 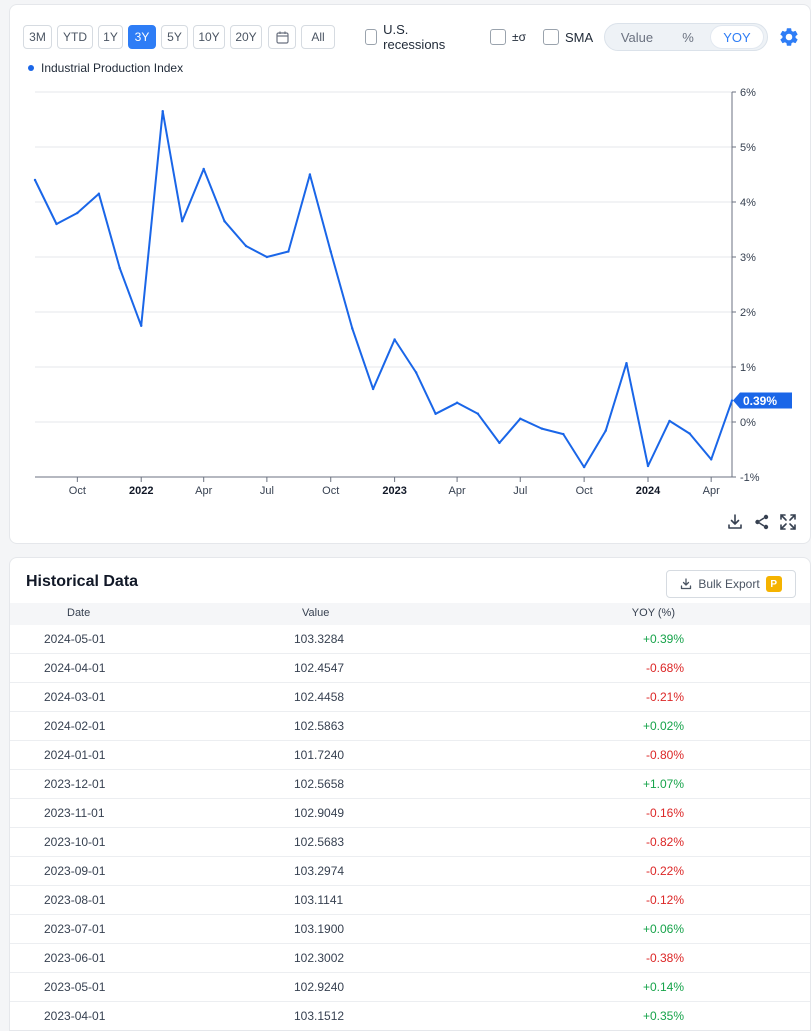 I want to click on cell-yoy: -0.82%, so click(x=664, y=842).